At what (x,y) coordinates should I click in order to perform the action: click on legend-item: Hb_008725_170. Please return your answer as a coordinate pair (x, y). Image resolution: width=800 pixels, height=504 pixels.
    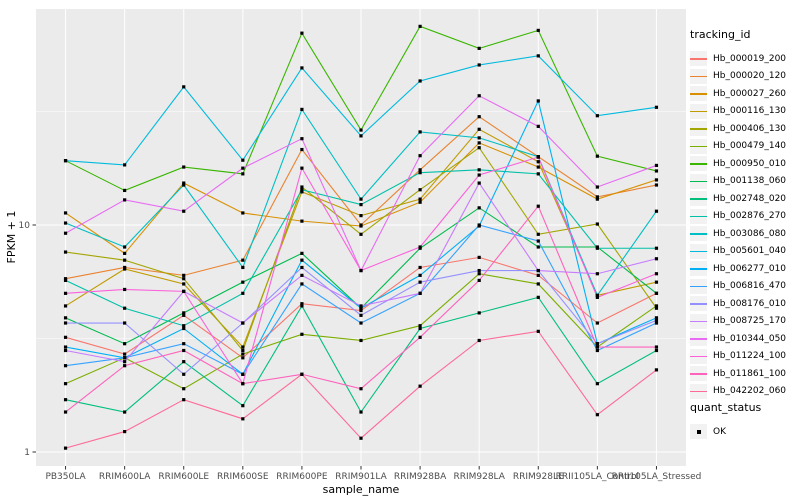
    Looking at the image, I should click on (744, 322).